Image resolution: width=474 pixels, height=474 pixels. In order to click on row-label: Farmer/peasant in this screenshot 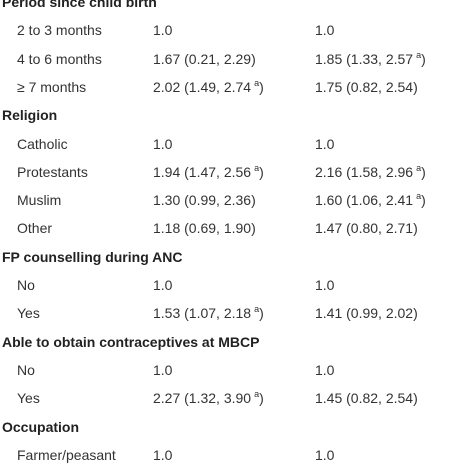, I will do `click(66, 454)`.